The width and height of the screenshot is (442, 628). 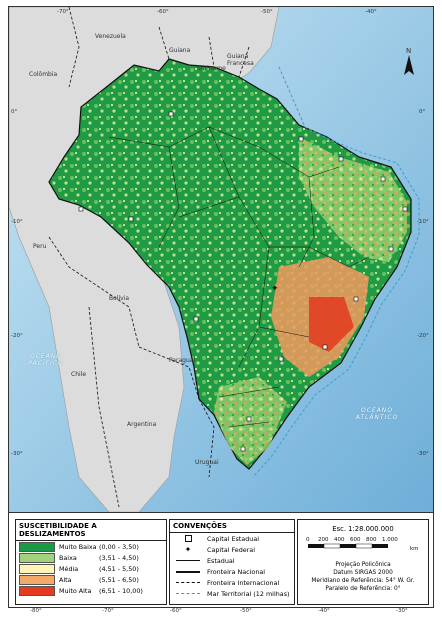 What do you see at coordinates (402, 611) in the screenshot?
I see `tick-bottom-5: -30°` at bounding box center [402, 611].